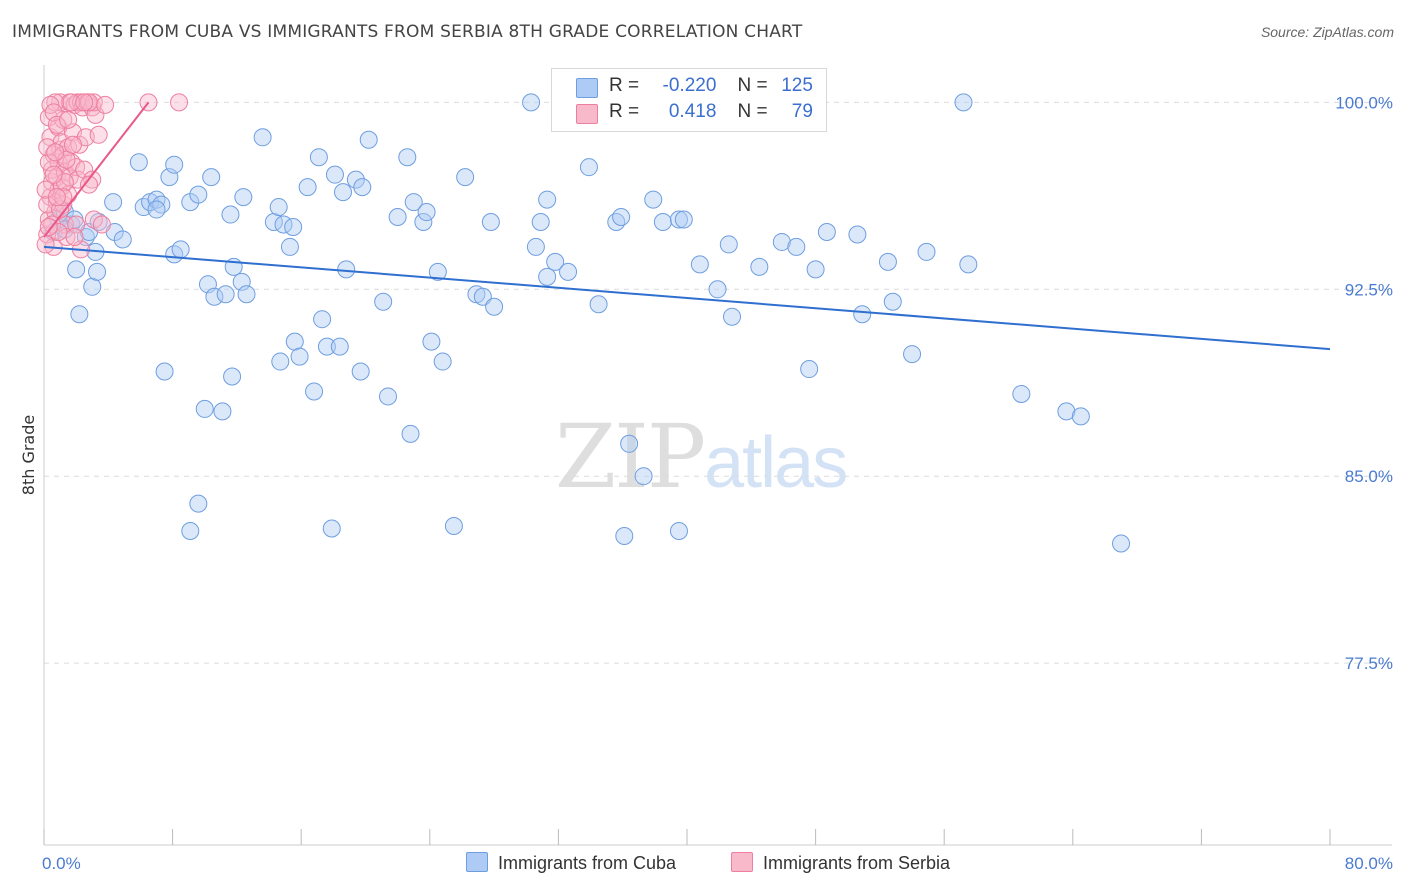 Image resolution: width=1406 pixels, height=892 pixels. What do you see at coordinates (61, 863) in the screenshot?
I see `x-tick-label: 0.0%` at bounding box center [61, 863].